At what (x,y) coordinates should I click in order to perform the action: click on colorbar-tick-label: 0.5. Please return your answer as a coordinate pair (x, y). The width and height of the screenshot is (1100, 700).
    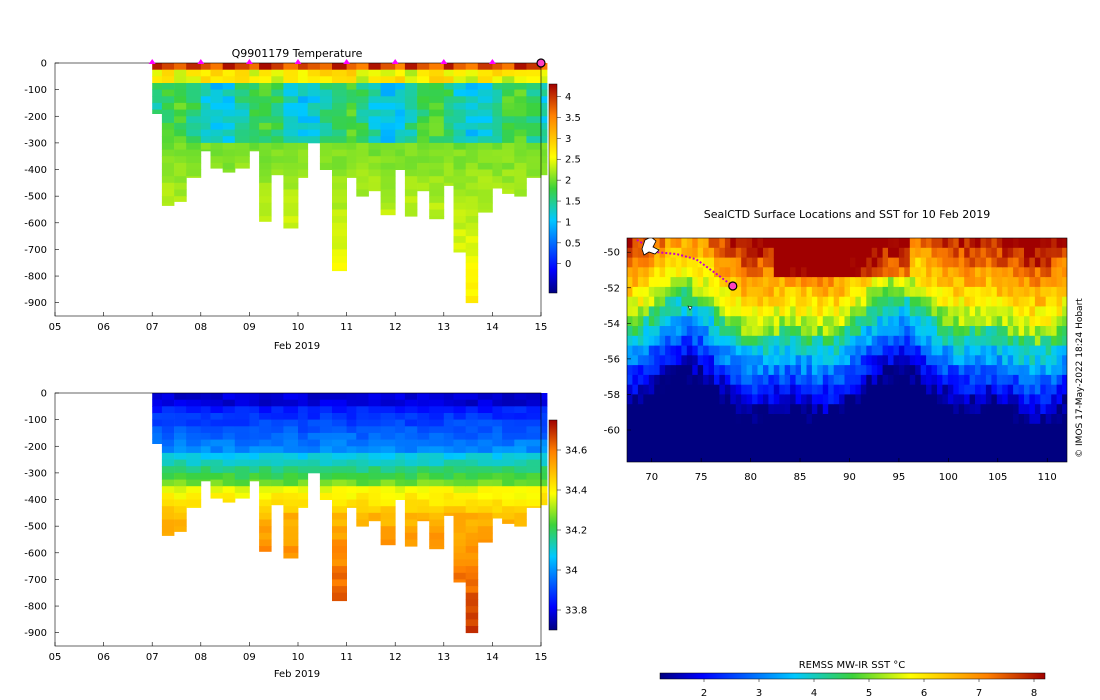
    Looking at the image, I should click on (573, 243).